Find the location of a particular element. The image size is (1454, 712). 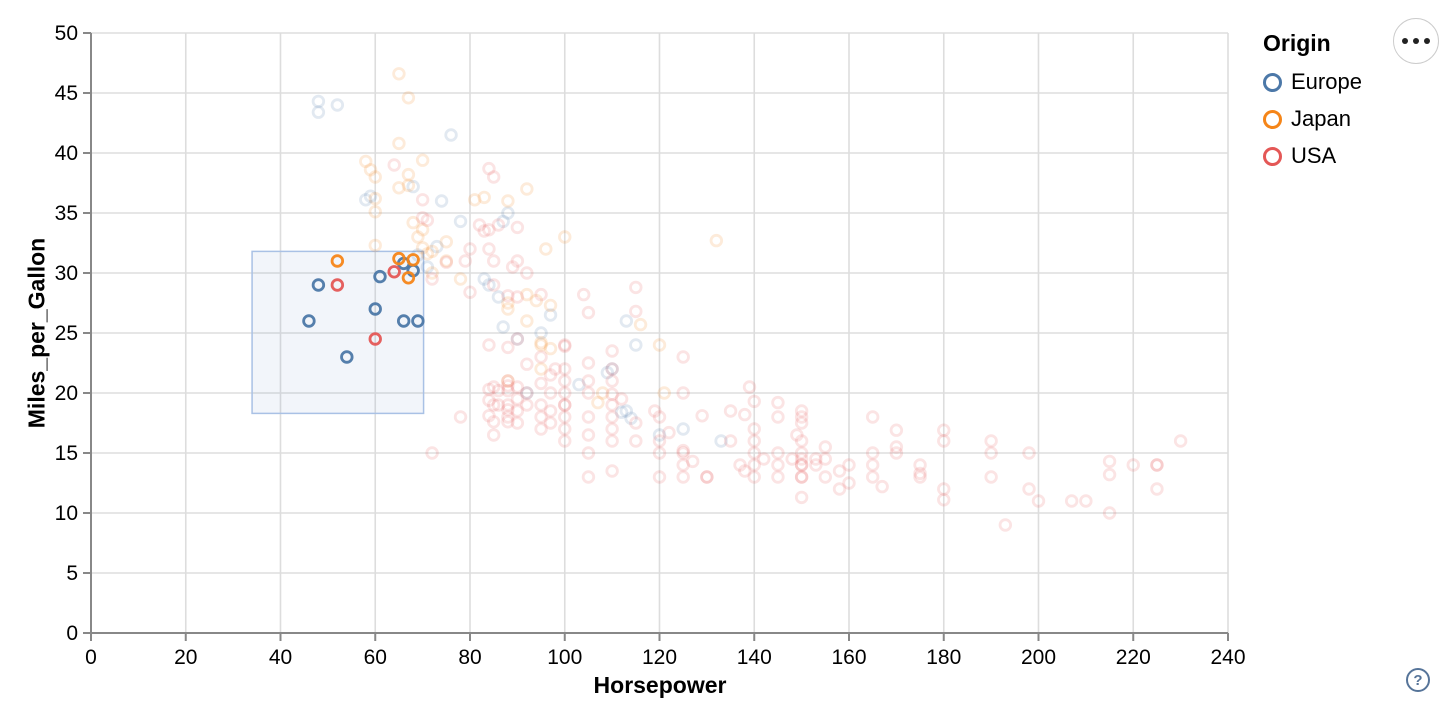

help-button: ? is located at coordinates (1418, 680).